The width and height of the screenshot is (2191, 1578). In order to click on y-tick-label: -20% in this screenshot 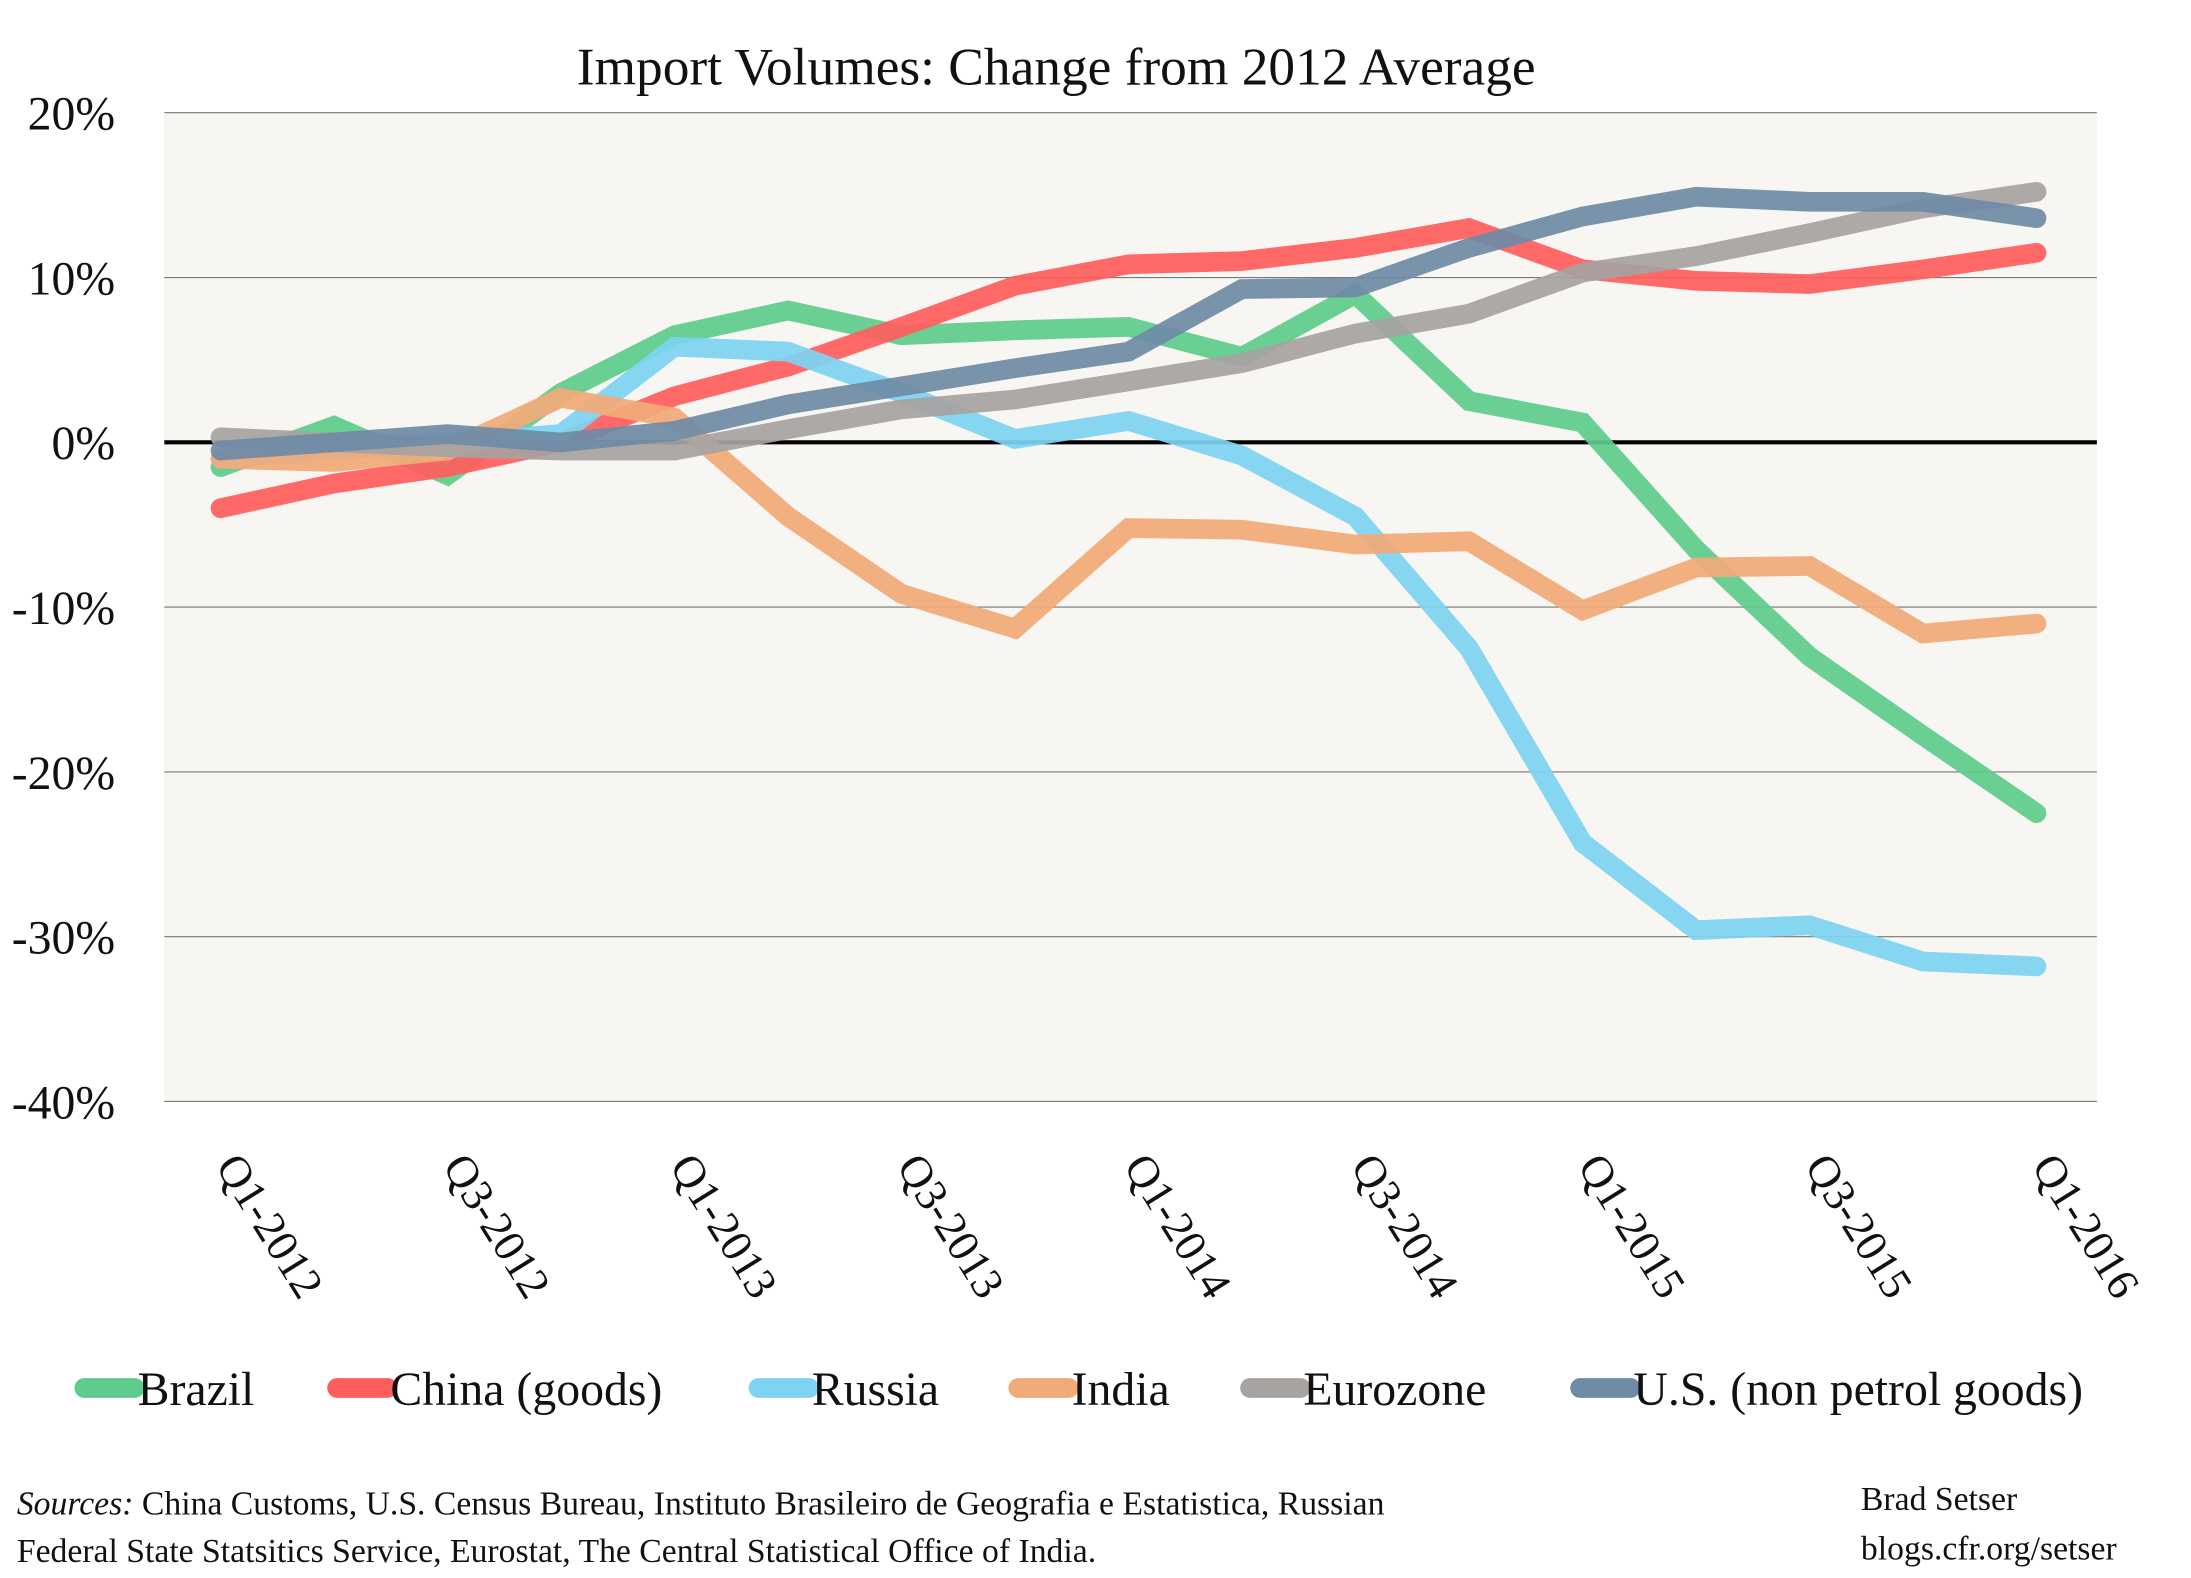, I will do `click(63, 773)`.